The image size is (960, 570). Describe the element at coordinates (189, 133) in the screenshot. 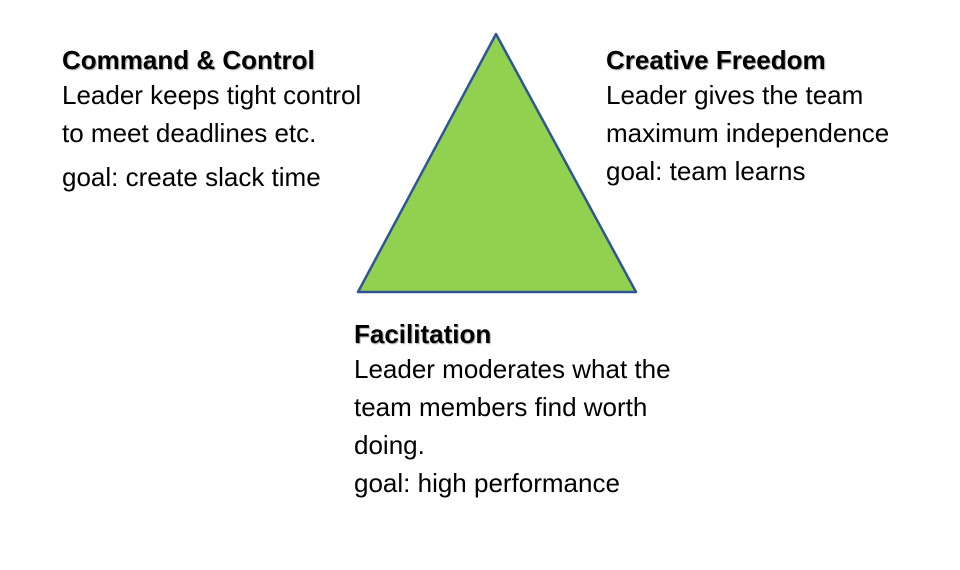

I see `command-and-control-description-line-2: to meet deadlines etc.` at that location.